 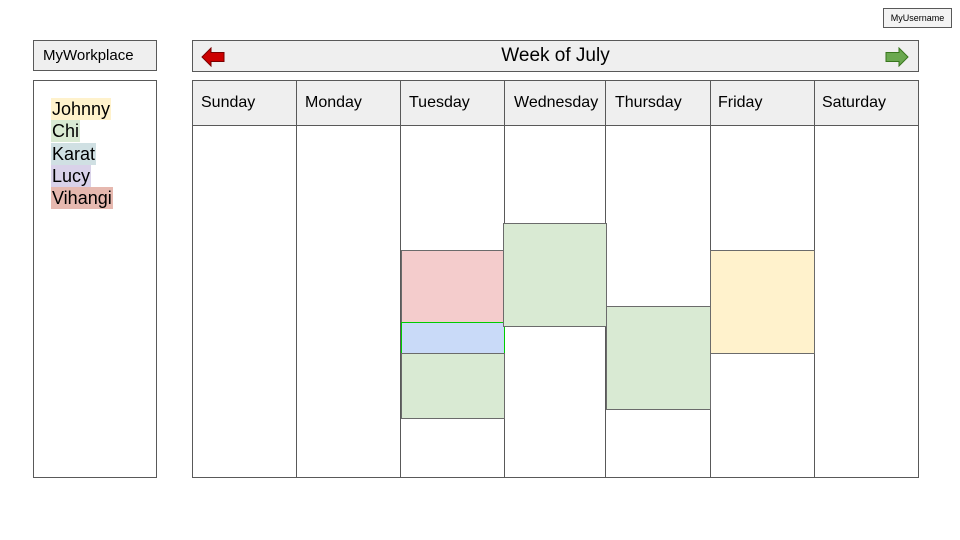 What do you see at coordinates (897, 57) in the screenshot?
I see `right-arrow-icon` at bounding box center [897, 57].